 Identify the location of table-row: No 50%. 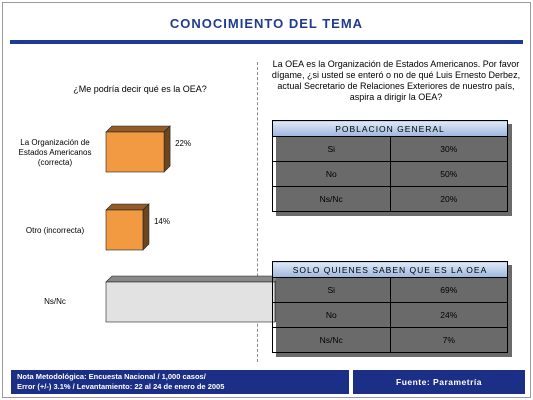
(390, 174).